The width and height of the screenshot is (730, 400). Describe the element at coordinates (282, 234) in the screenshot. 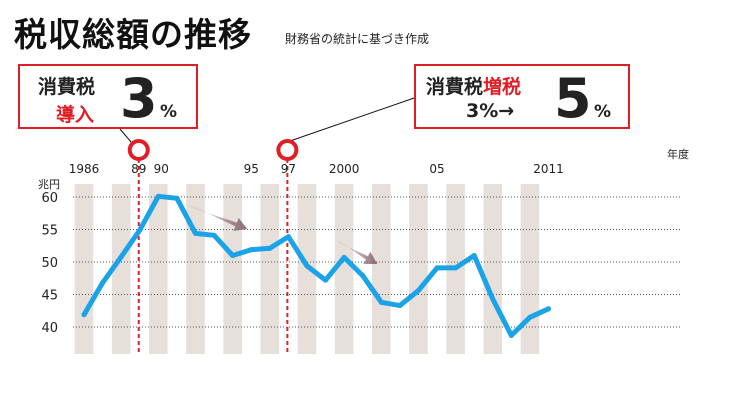

I see `trend-arrow-group` at that location.